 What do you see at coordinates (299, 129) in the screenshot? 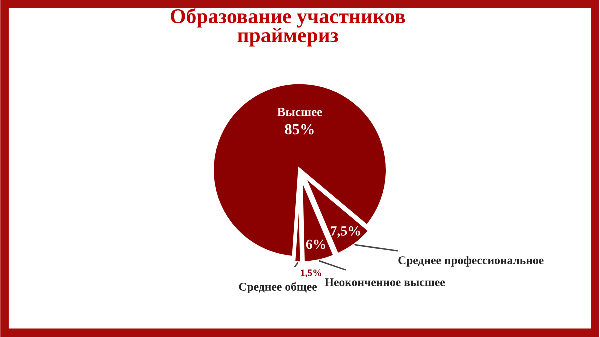
I see `data-label: 85%` at bounding box center [299, 129].